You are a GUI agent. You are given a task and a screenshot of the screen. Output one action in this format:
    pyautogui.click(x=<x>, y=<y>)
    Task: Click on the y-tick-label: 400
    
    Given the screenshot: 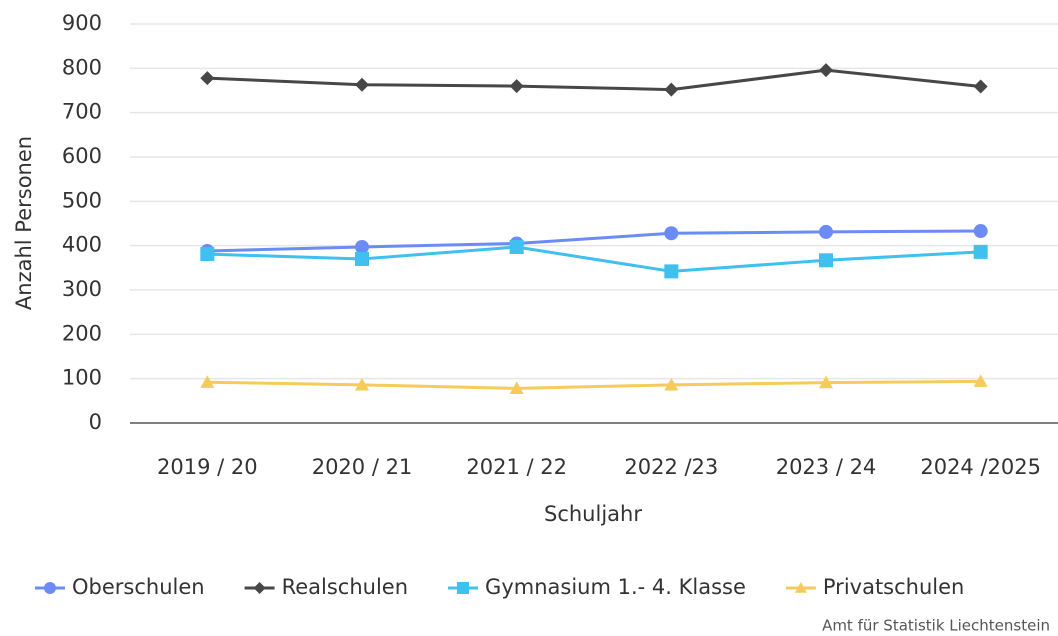 What is the action you would take?
    pyautogui.click(x=82, y=245)
    